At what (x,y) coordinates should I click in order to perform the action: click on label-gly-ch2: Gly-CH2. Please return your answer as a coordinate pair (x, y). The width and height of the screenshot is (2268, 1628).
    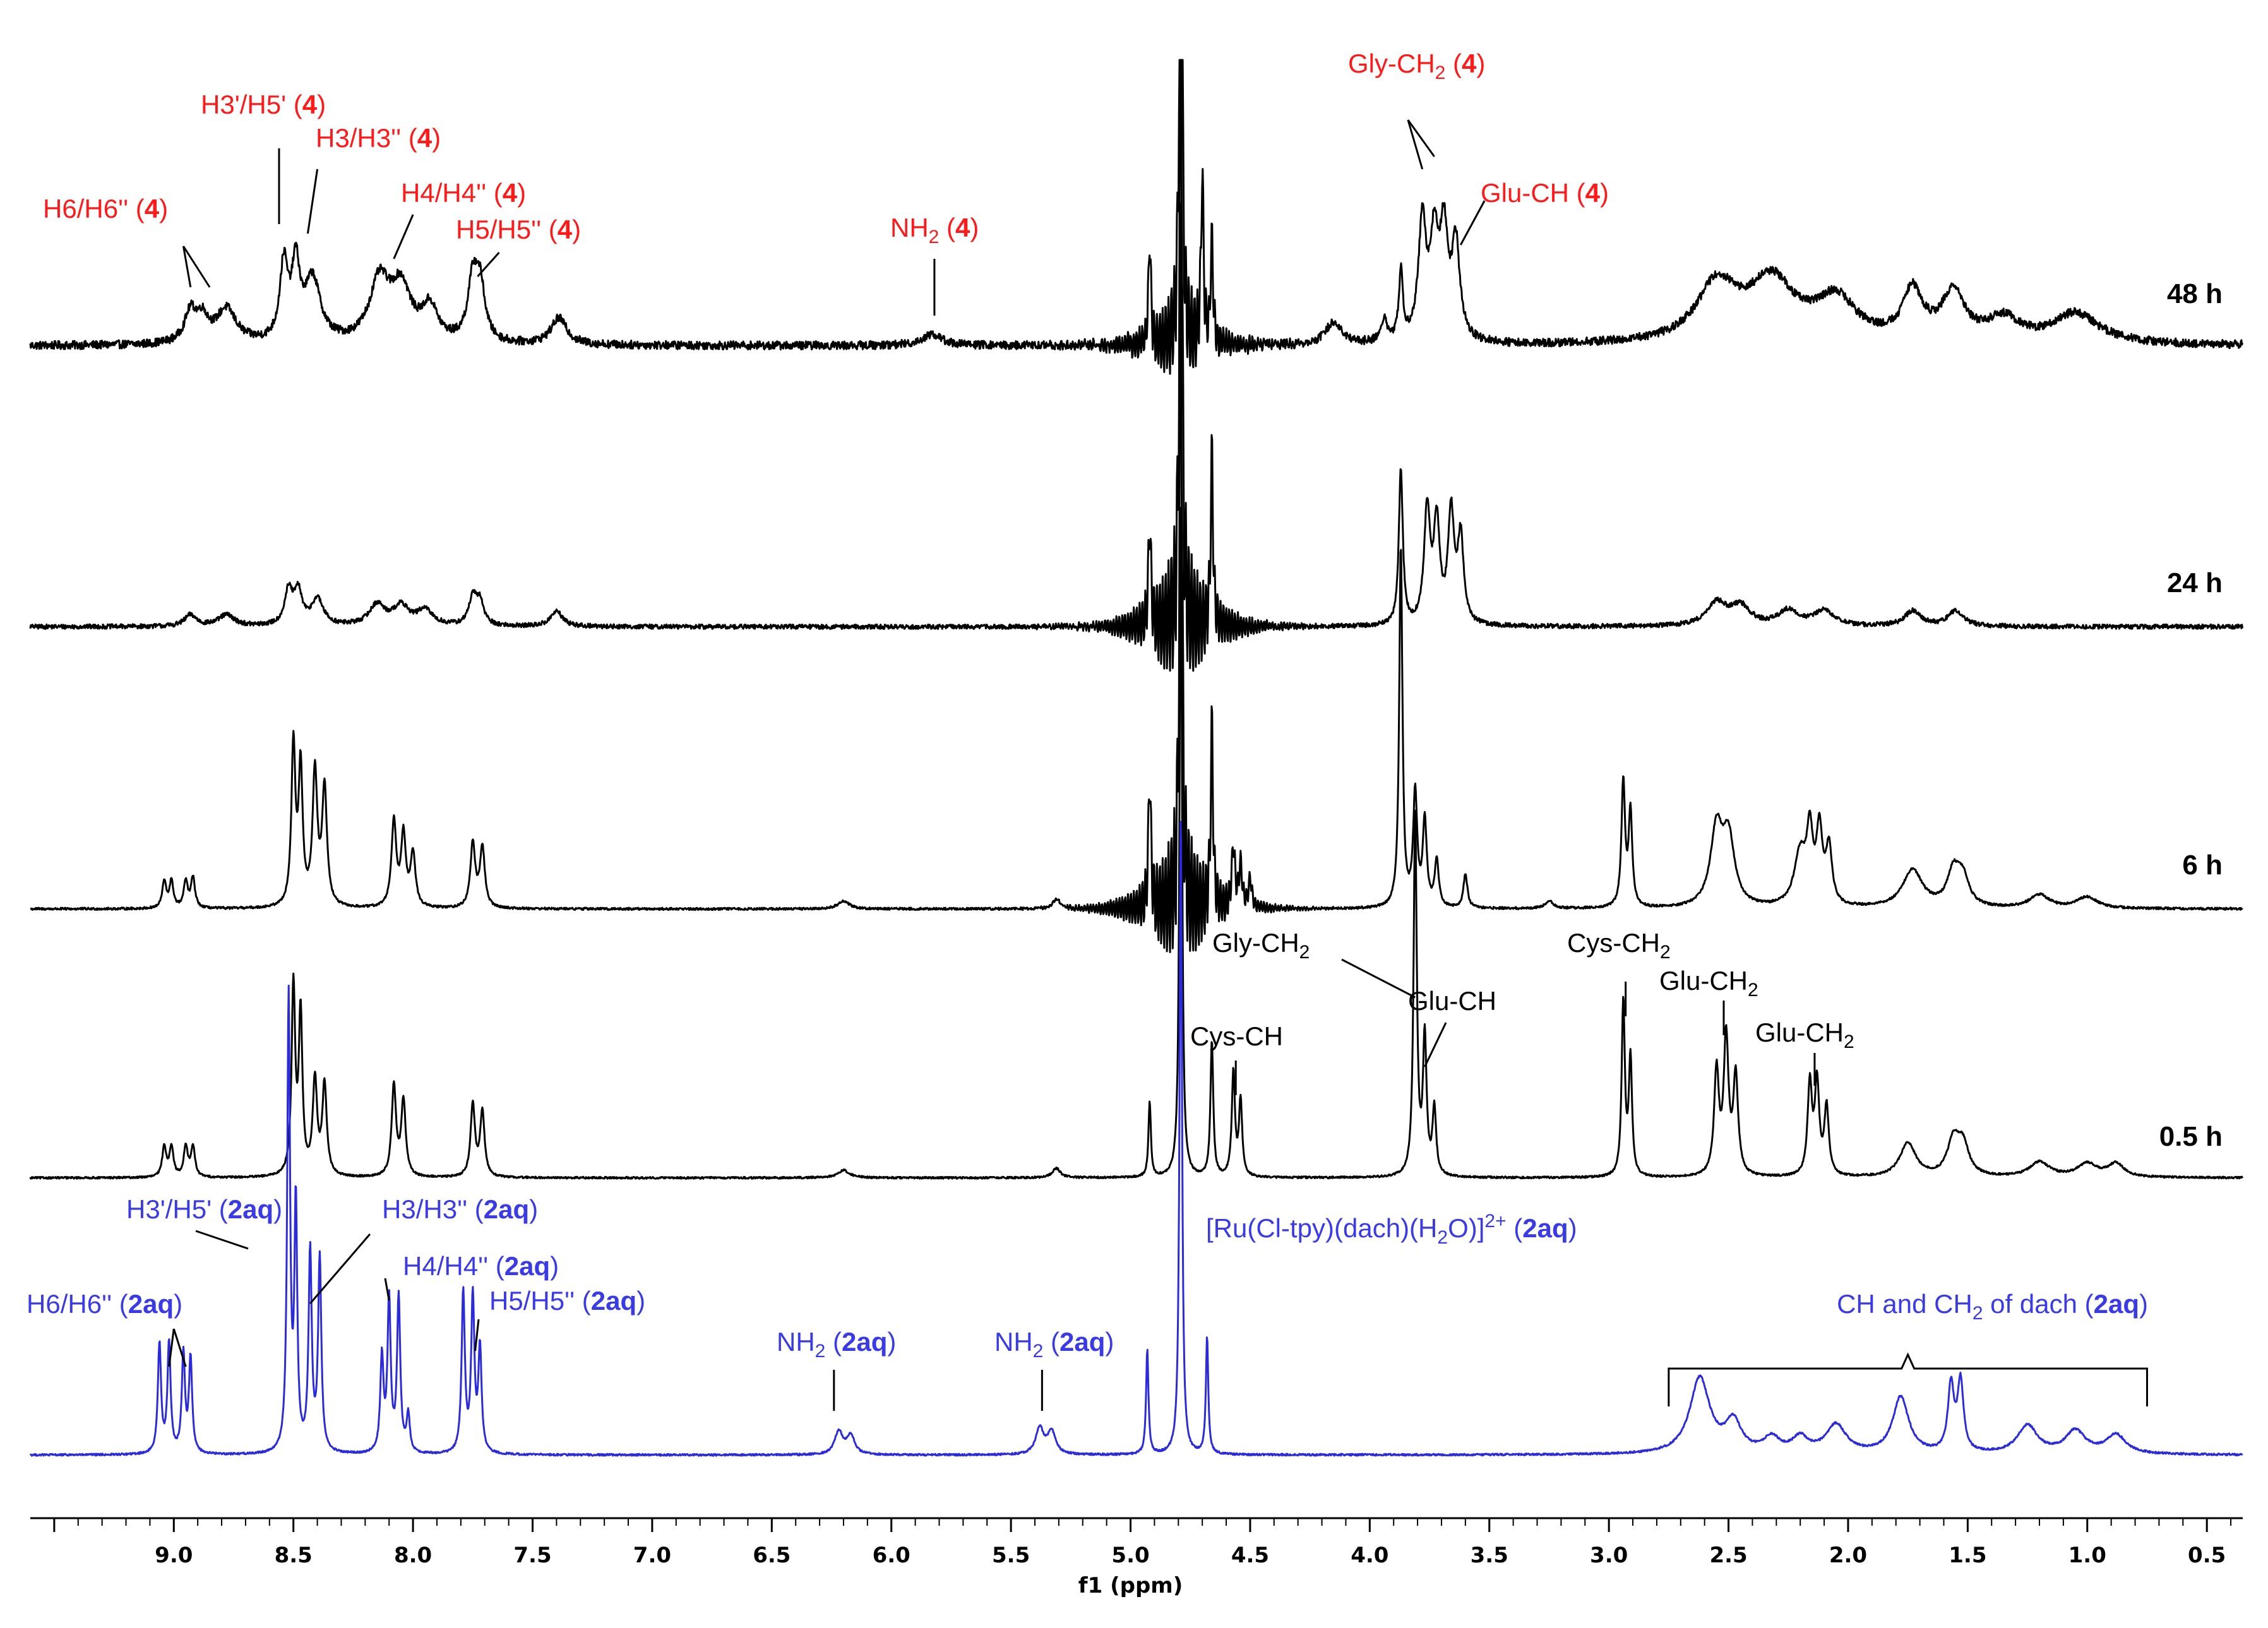
    Looking at the image, I should click on (1261, 945).